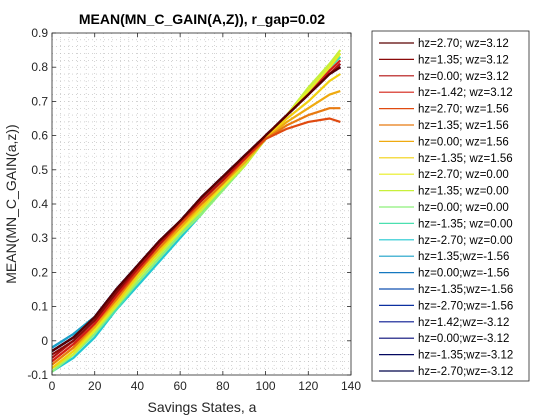  Describe the element at coordinates (202, 407) in the screenshot. I see `x-axis-label: Savings States, a` at that location.